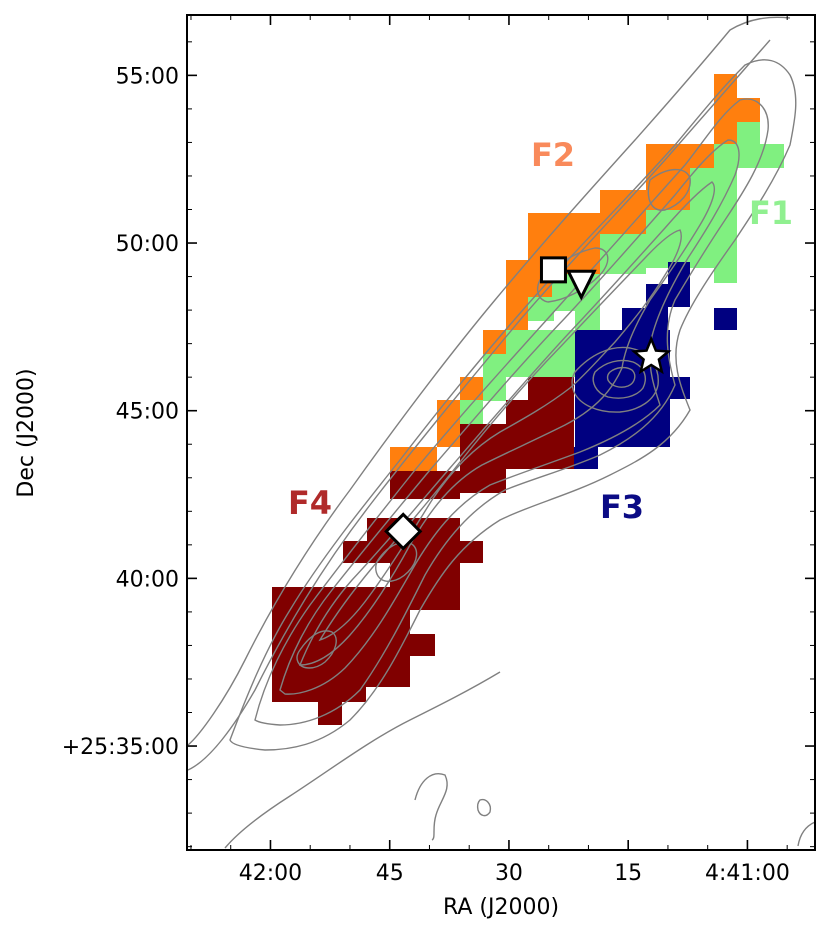 The image size is (830, 934). I want to click on region-label-f4: F4, so click(310, 503).